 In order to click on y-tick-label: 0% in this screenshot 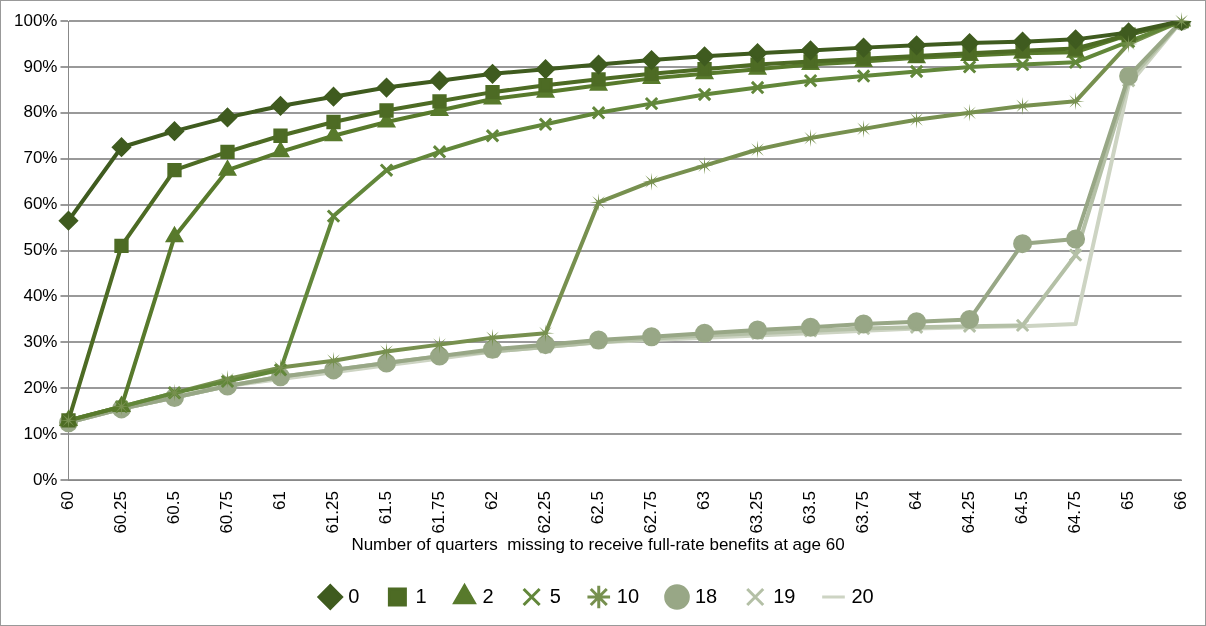, I will do `click(45, 479)`.